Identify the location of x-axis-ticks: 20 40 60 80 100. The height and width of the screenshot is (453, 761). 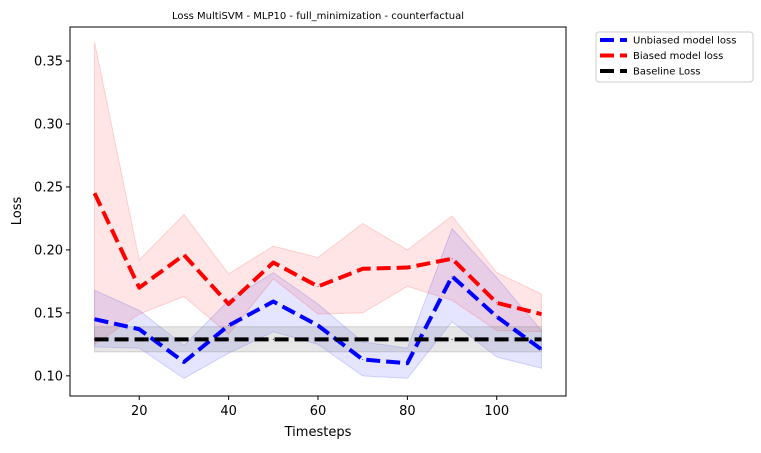
(320, 407).